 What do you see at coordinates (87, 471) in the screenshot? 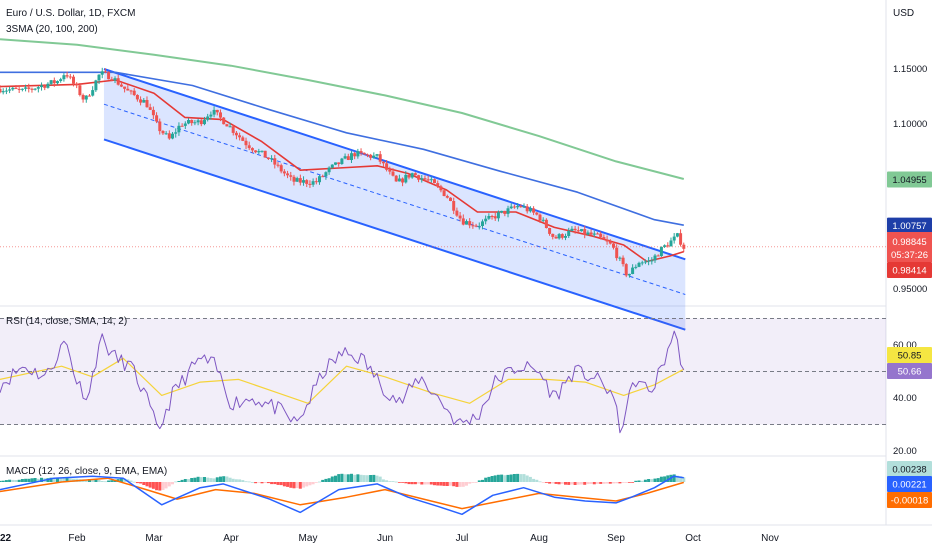
I see `macd-legend: MACD (12, 26, close, 9, EMA, EMA)` at bounding box center [87, 471].